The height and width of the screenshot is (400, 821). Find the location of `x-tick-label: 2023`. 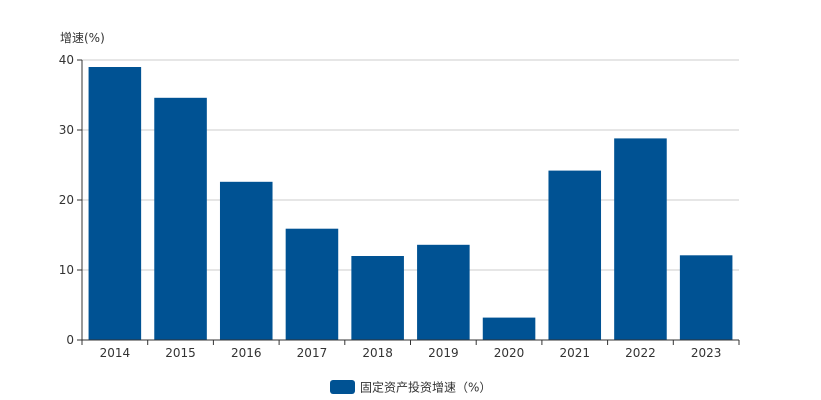

x-tick-label: 2023 is located at coordinates (706, 353).